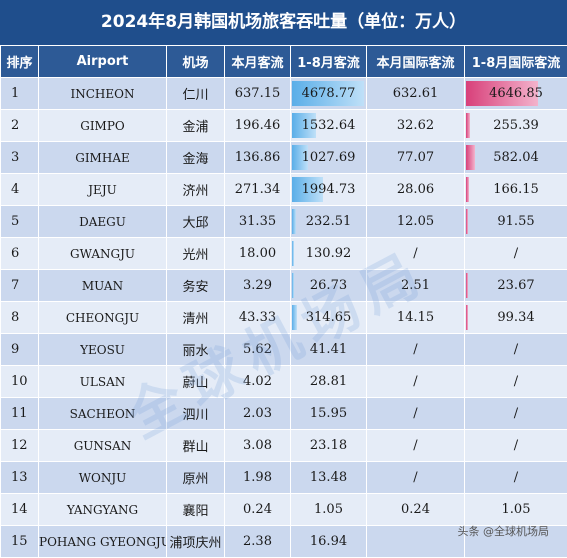 This screenshot has width=567, height=558. What do you see at coordinates (258, 318) in the screenshot?
I see `cell-month-traffic: 43.33` at bounding box center [258, 318].